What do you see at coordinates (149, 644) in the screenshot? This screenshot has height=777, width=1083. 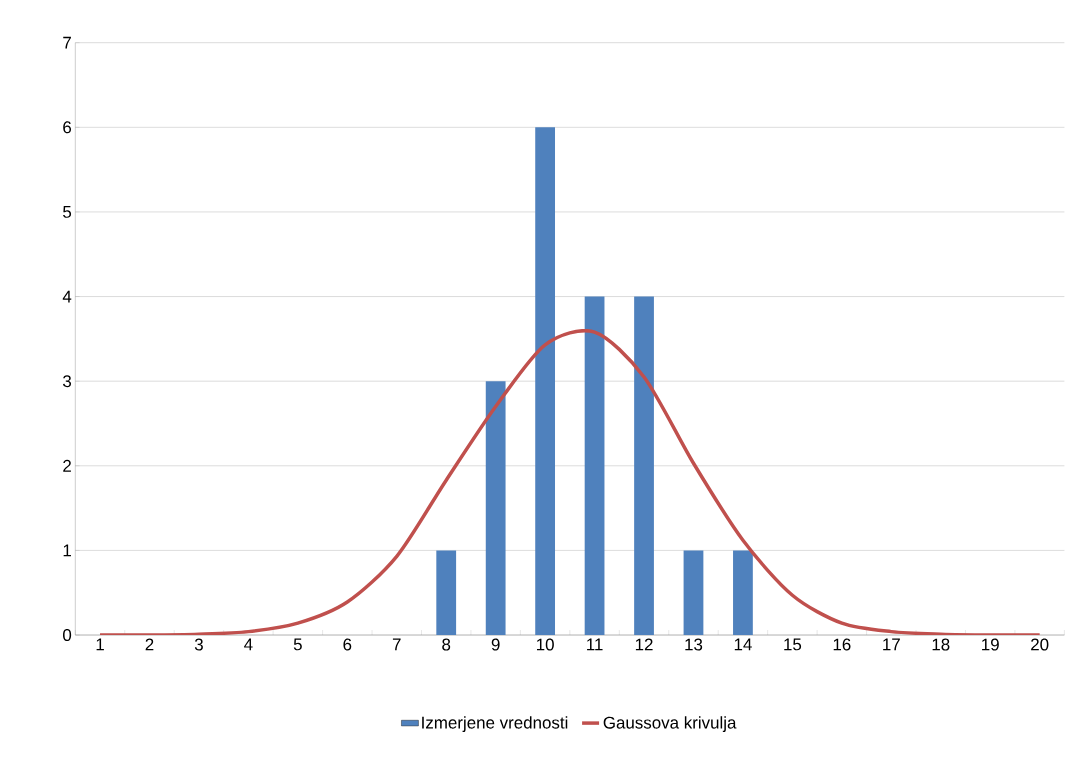 I see `x-tick-label: 2` at bounding box center [149, 644].